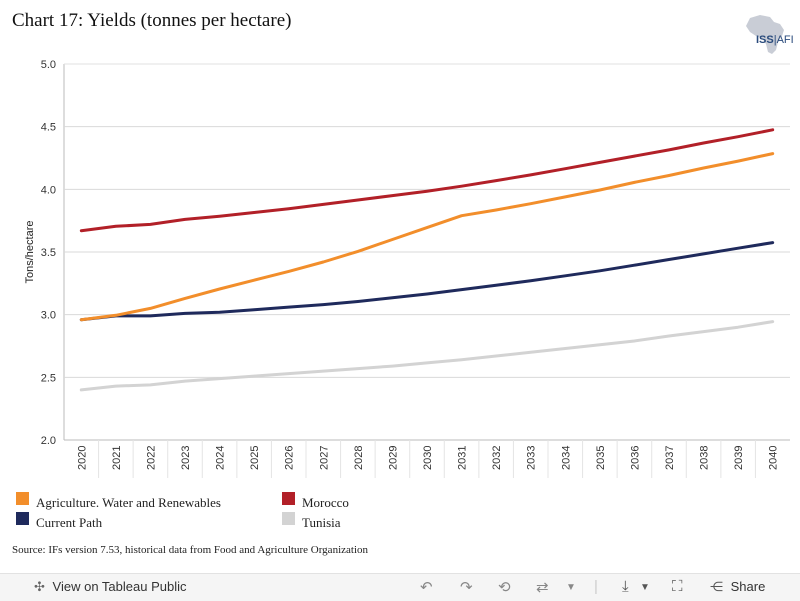 This screenshot has height=601, width=800. Describe the element at coordinates (321, 522) in the screenshot. I see `legend-label: Tunisia` at that location.